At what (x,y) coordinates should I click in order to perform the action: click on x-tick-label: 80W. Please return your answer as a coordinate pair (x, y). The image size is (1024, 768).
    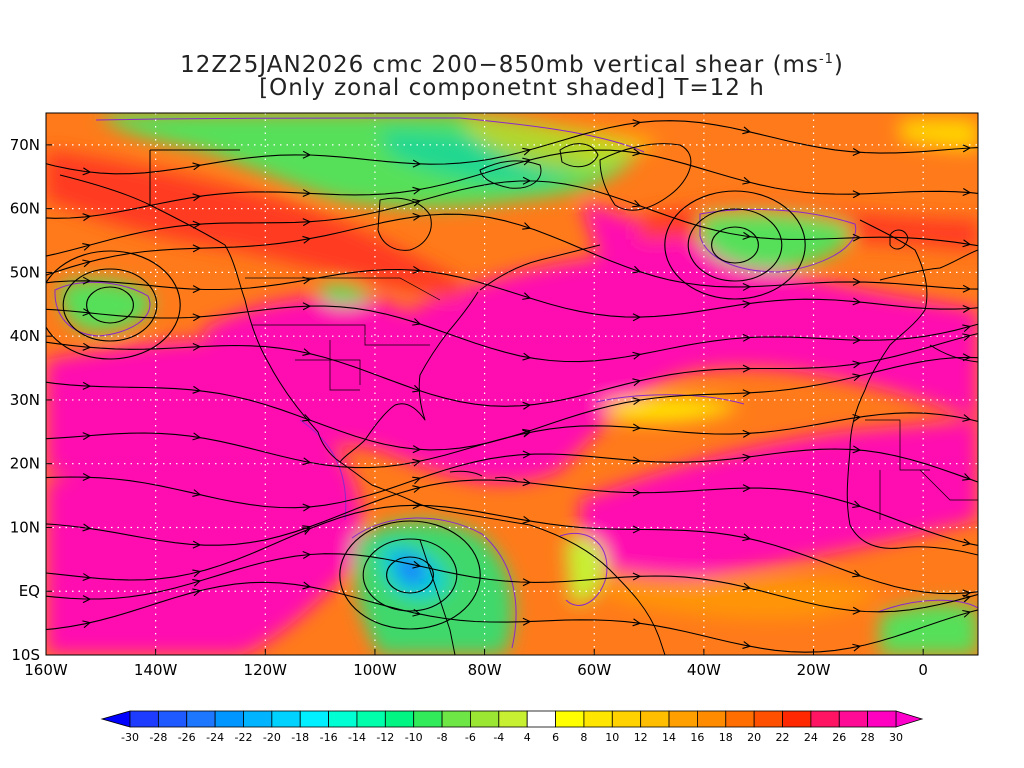
    Looking at the image, I should click on (485, 670).